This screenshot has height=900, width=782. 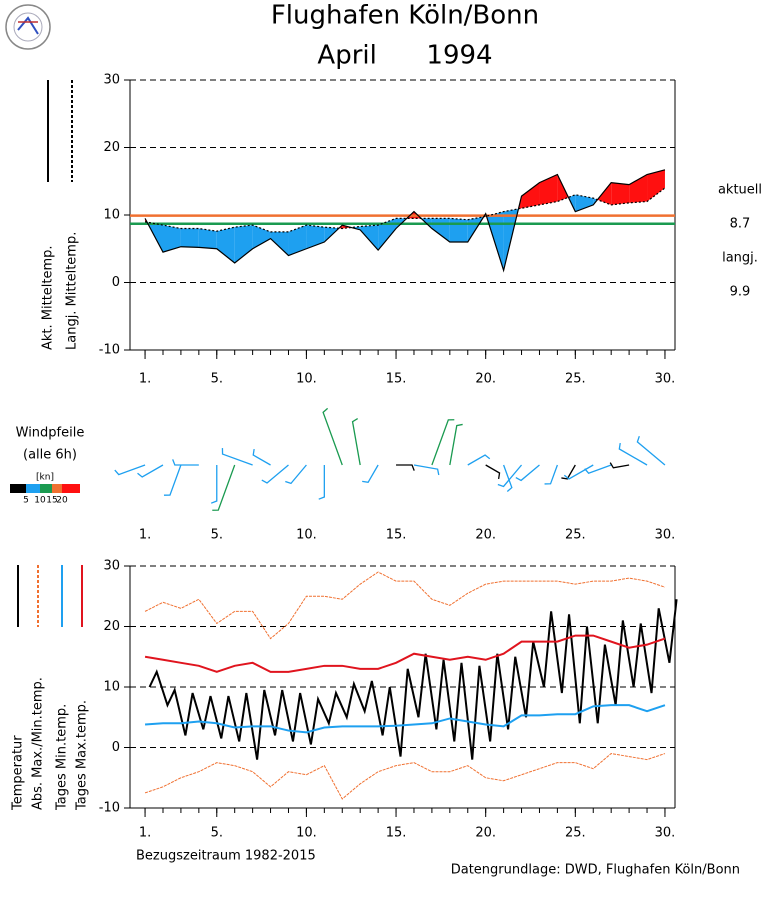 I want to click on legend-class: 20, so click(x=62, y=501).